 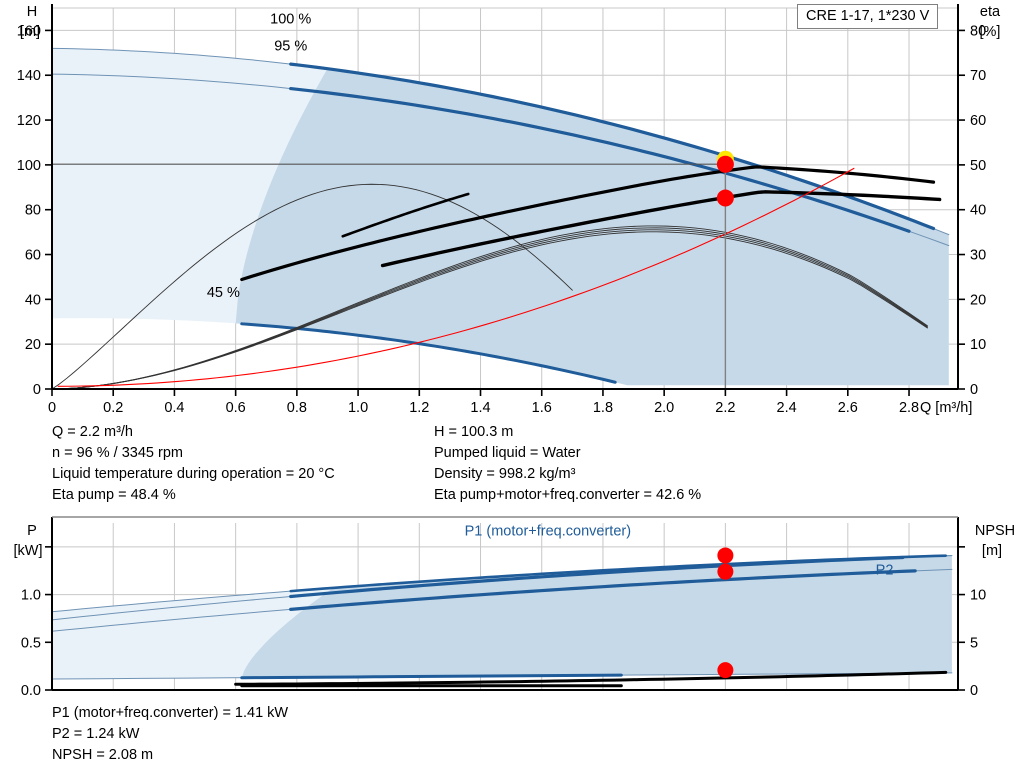 What do you see at coordinates (974, 643) in the screenshot?
I see `tick-label-right: 5` at bounding box center [974, 643].